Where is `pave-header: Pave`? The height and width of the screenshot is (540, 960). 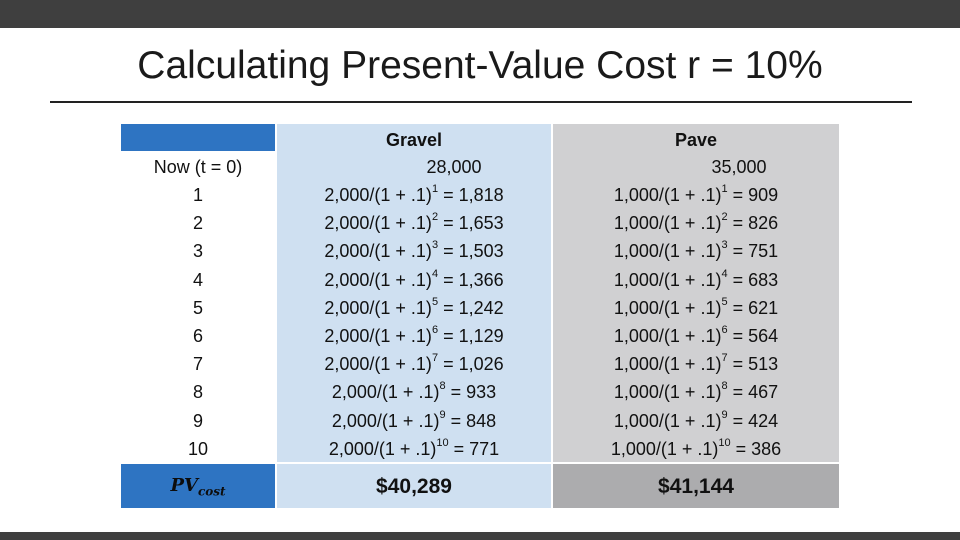 pave-header: Pave is located at coordinates (696, 140).